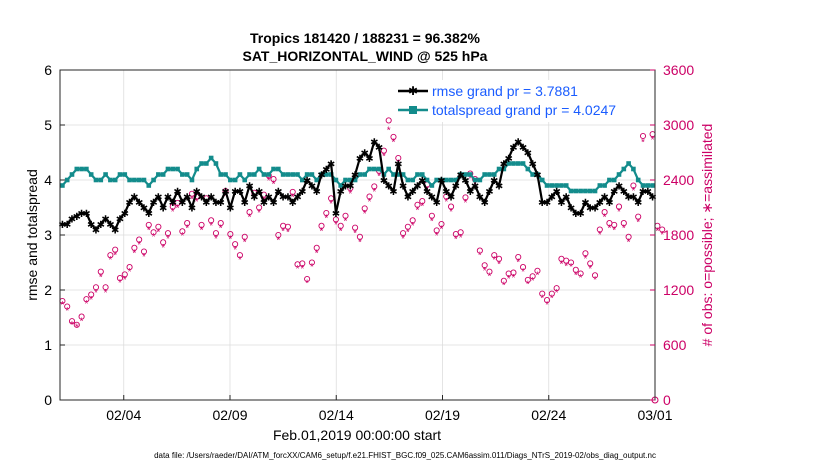 This screenshot has width=830, height=470. I want to click on legend-marker-spread, so click(413, 110).